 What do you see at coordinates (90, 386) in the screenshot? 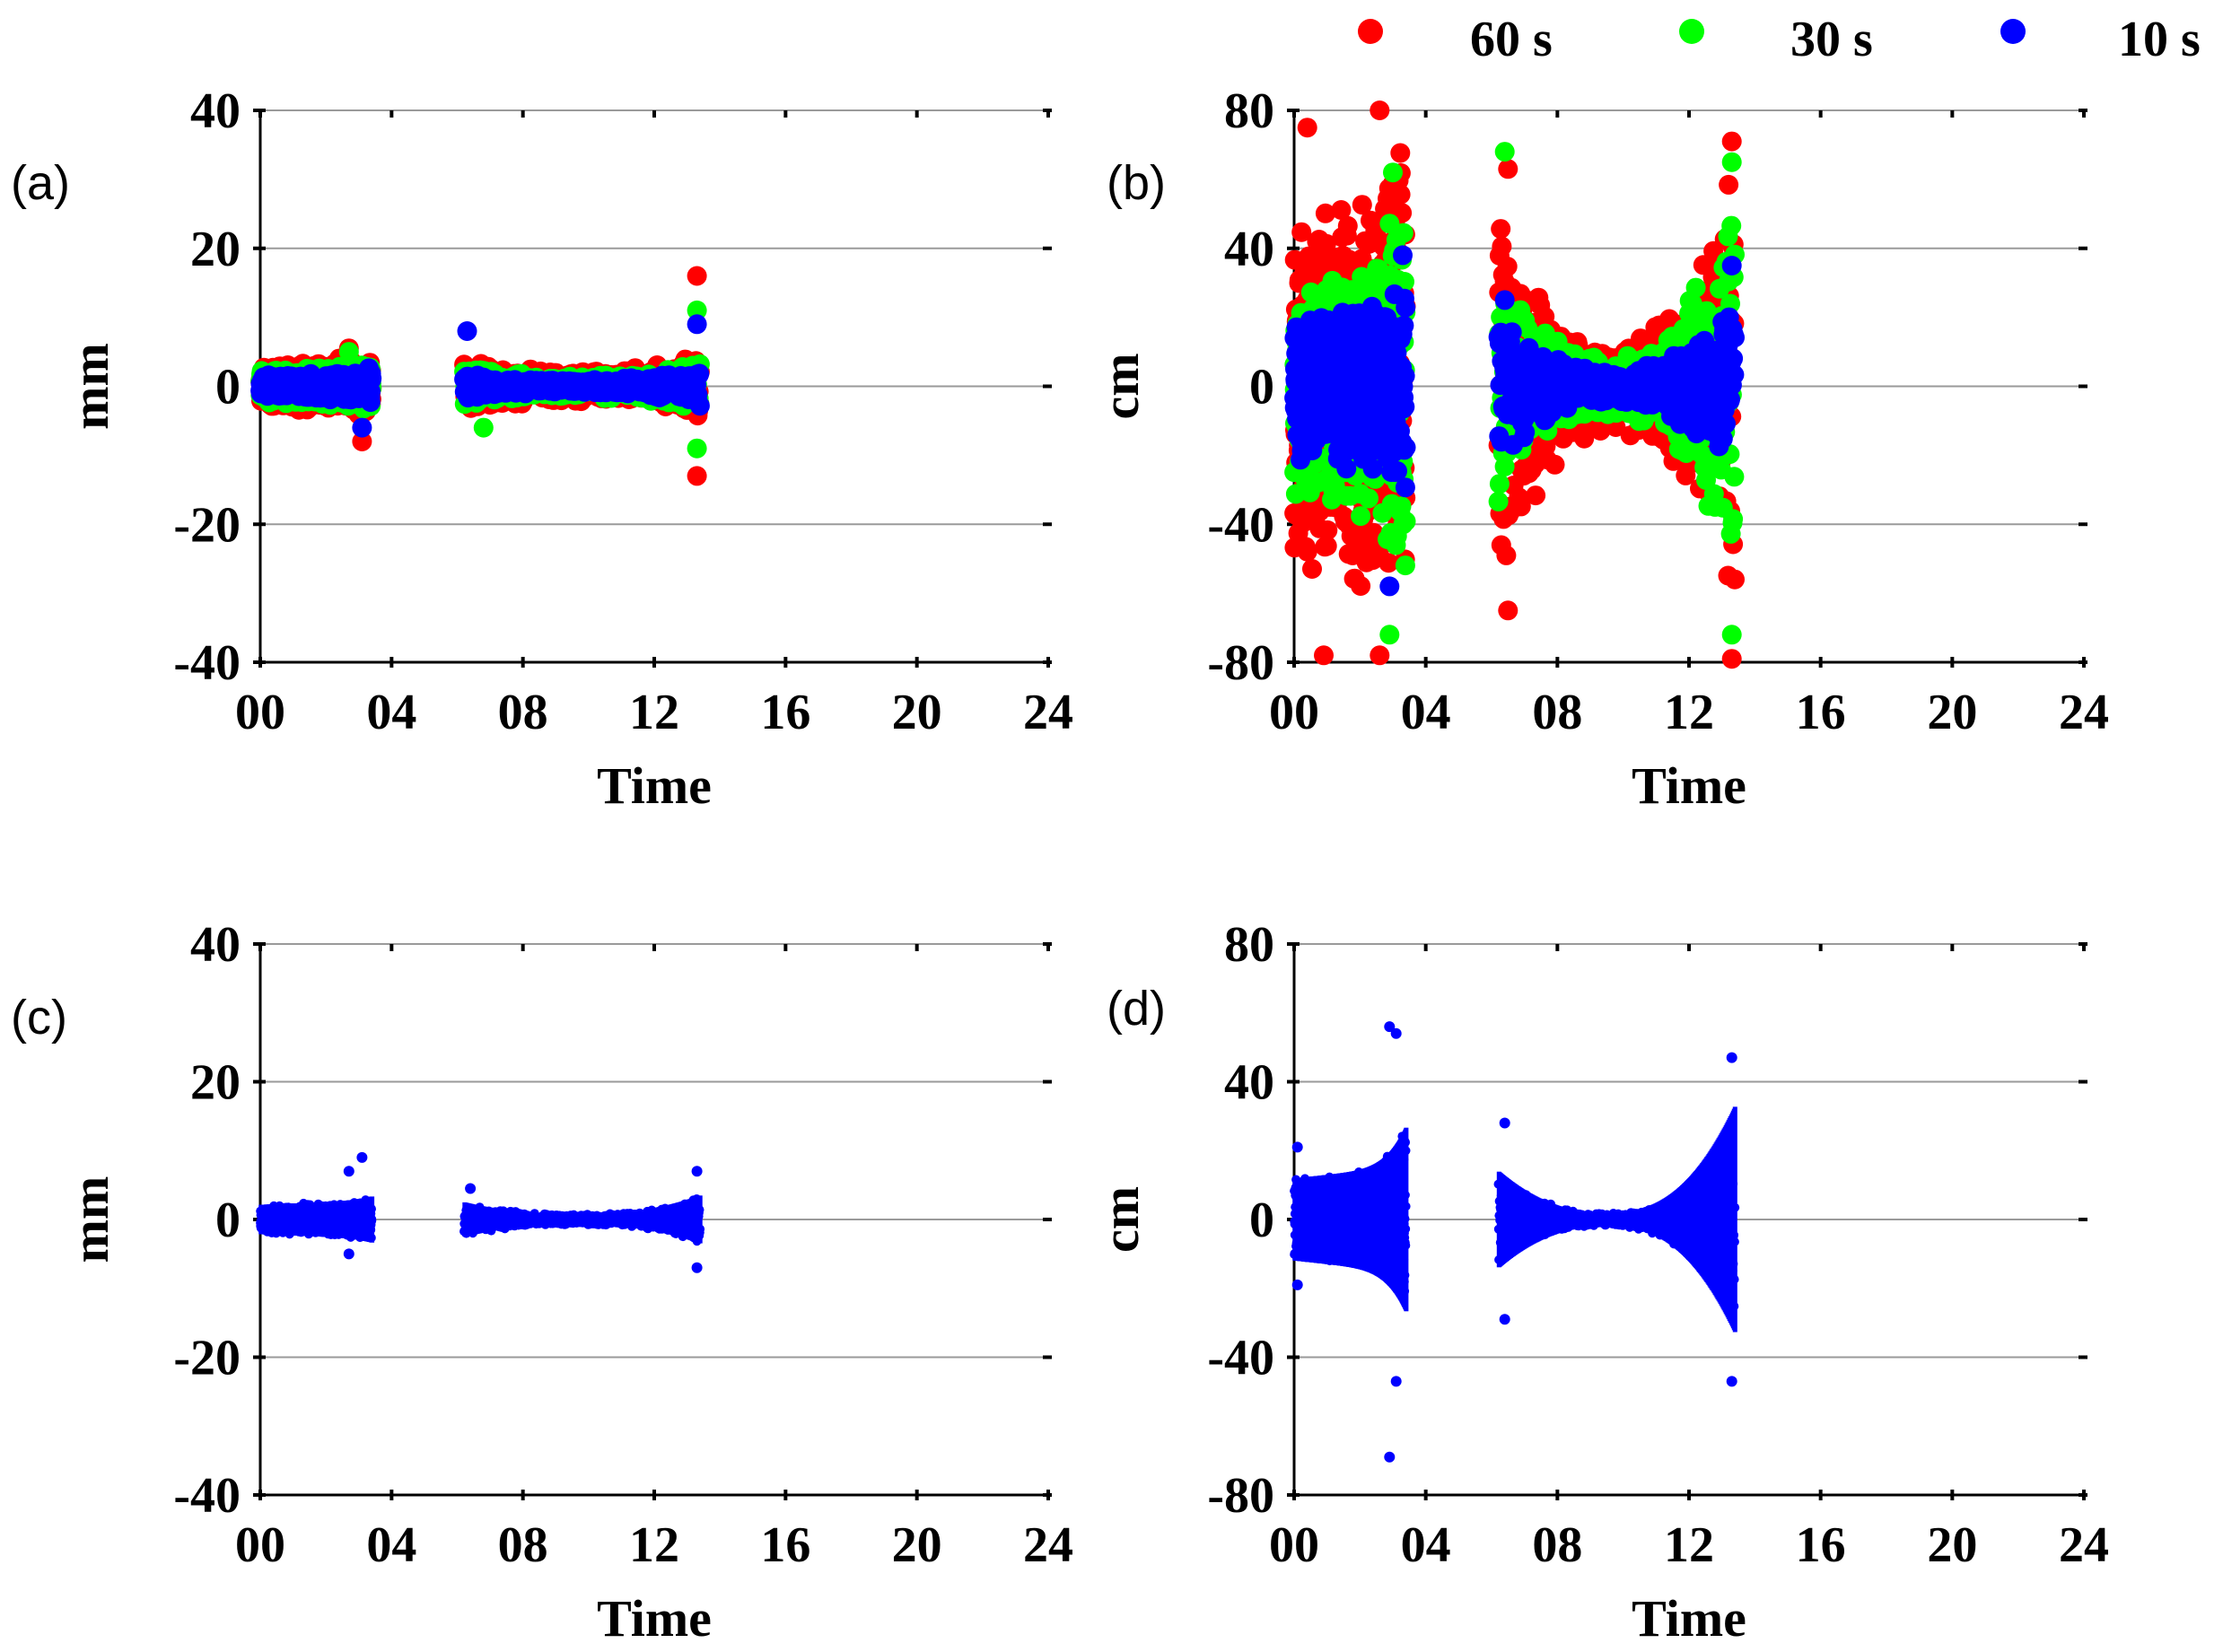
I see `y-axis-title-a: mm` at bounding box center [90, 386].